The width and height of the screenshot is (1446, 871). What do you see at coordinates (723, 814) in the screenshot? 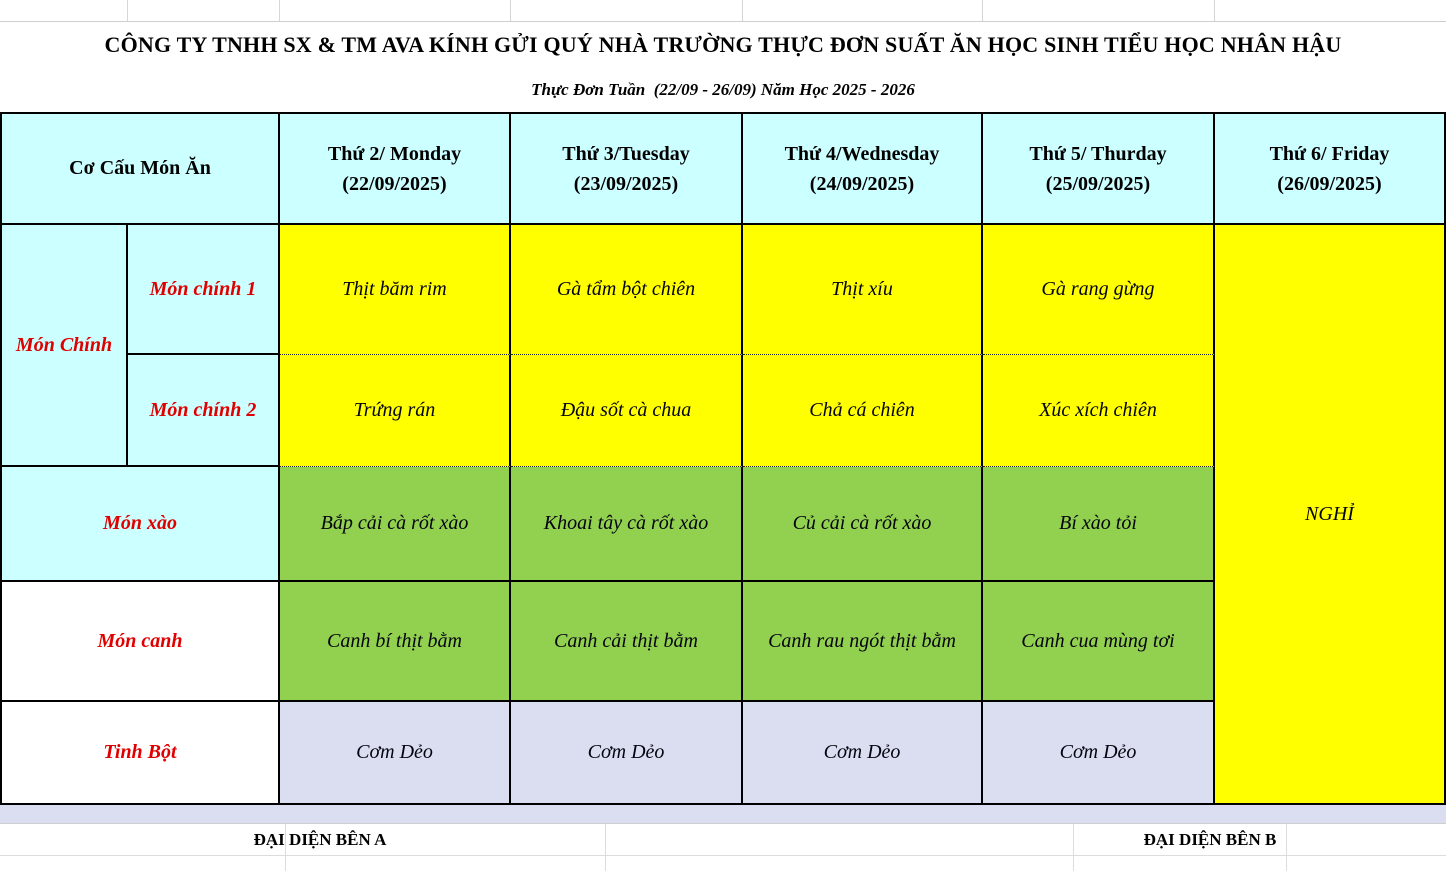
I see `starch-underline-strip` at bounding box center [723, 814].